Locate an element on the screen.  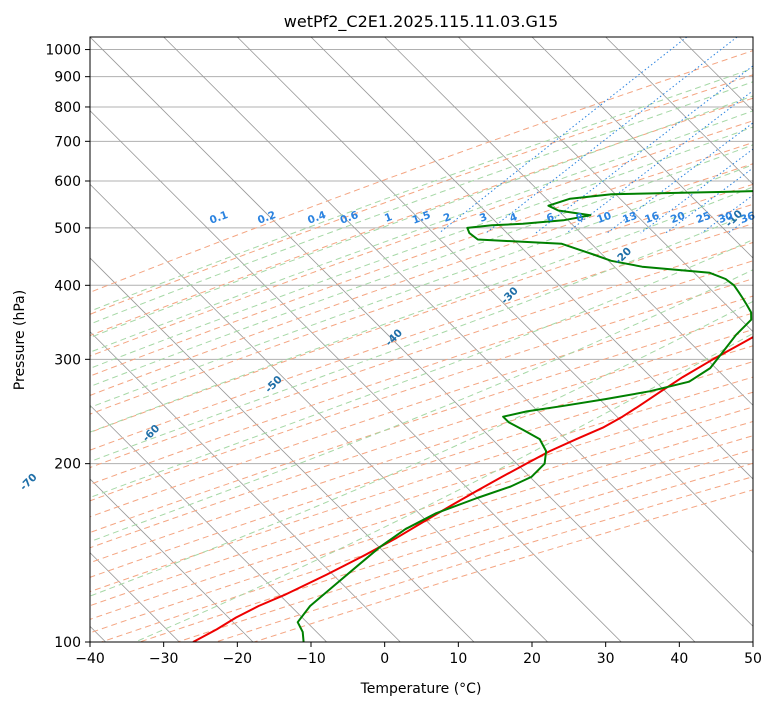
y-tick-label: 300 is located at coordinates (67, 360).